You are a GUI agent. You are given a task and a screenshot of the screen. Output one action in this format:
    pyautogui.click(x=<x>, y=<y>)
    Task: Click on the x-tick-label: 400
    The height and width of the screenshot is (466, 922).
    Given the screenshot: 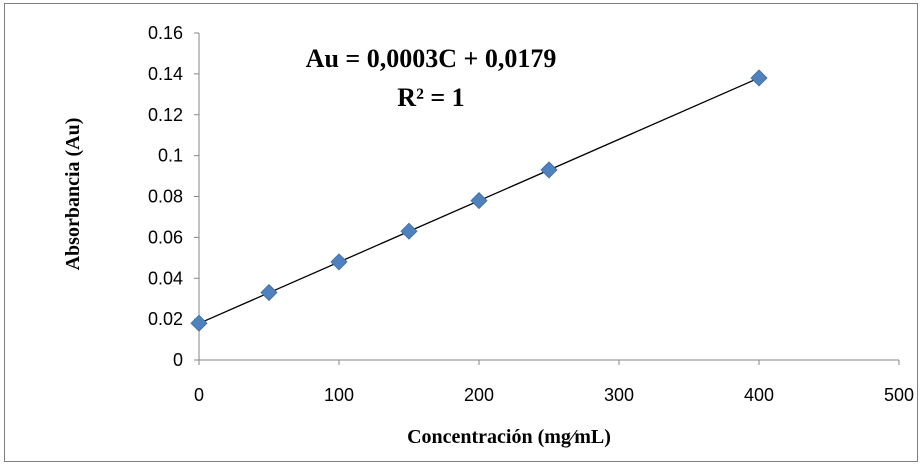 What is the action you would take?
    pyautogui.click(x=759, y=395)
    